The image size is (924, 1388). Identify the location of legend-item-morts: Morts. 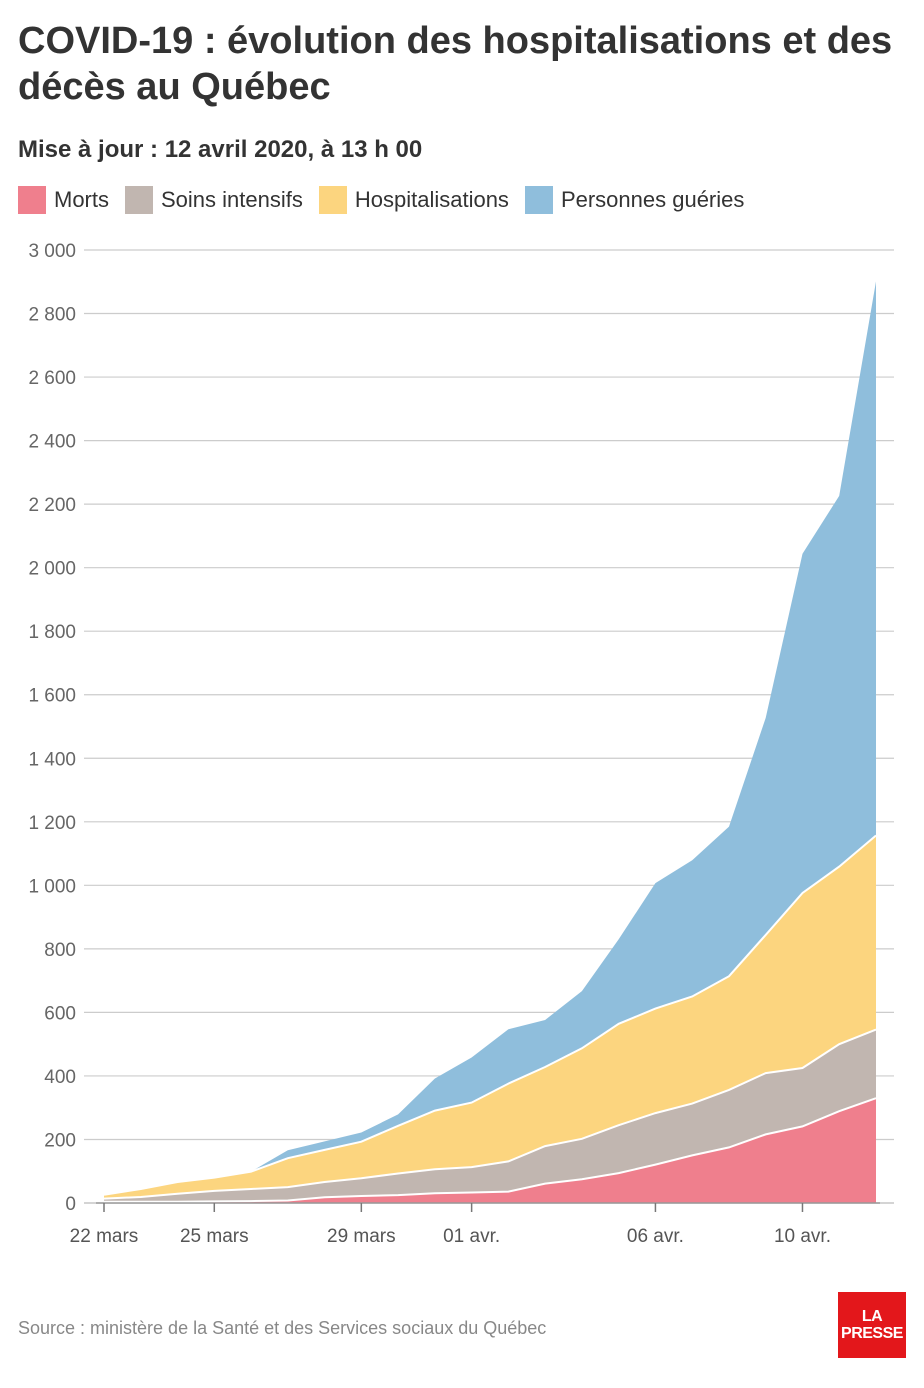
(63, 200).